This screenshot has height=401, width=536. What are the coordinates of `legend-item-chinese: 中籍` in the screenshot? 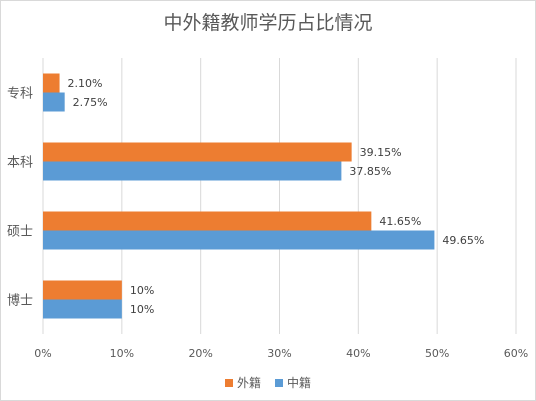 It's located at (293, 382).